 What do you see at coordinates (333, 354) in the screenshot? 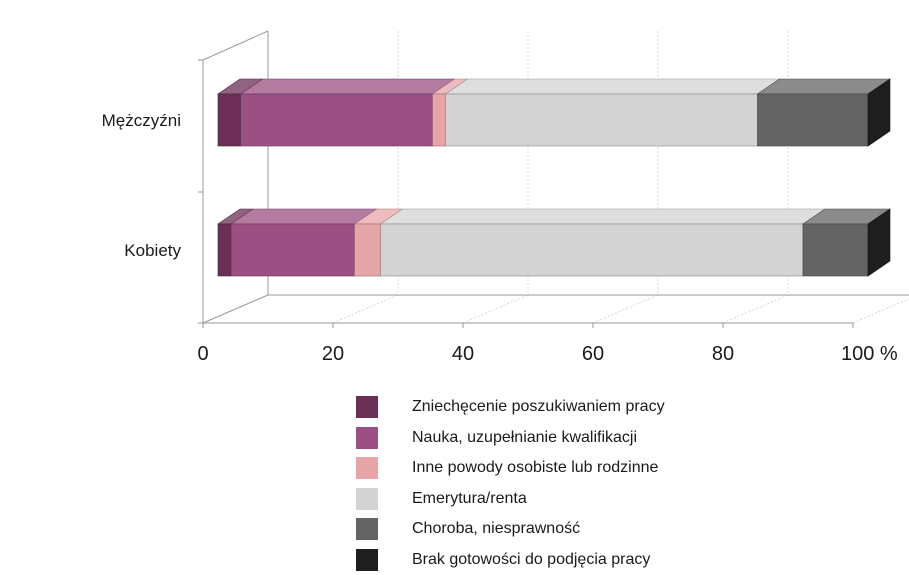
I see `x-tick-label: 20` at bounding box center [333, 354].